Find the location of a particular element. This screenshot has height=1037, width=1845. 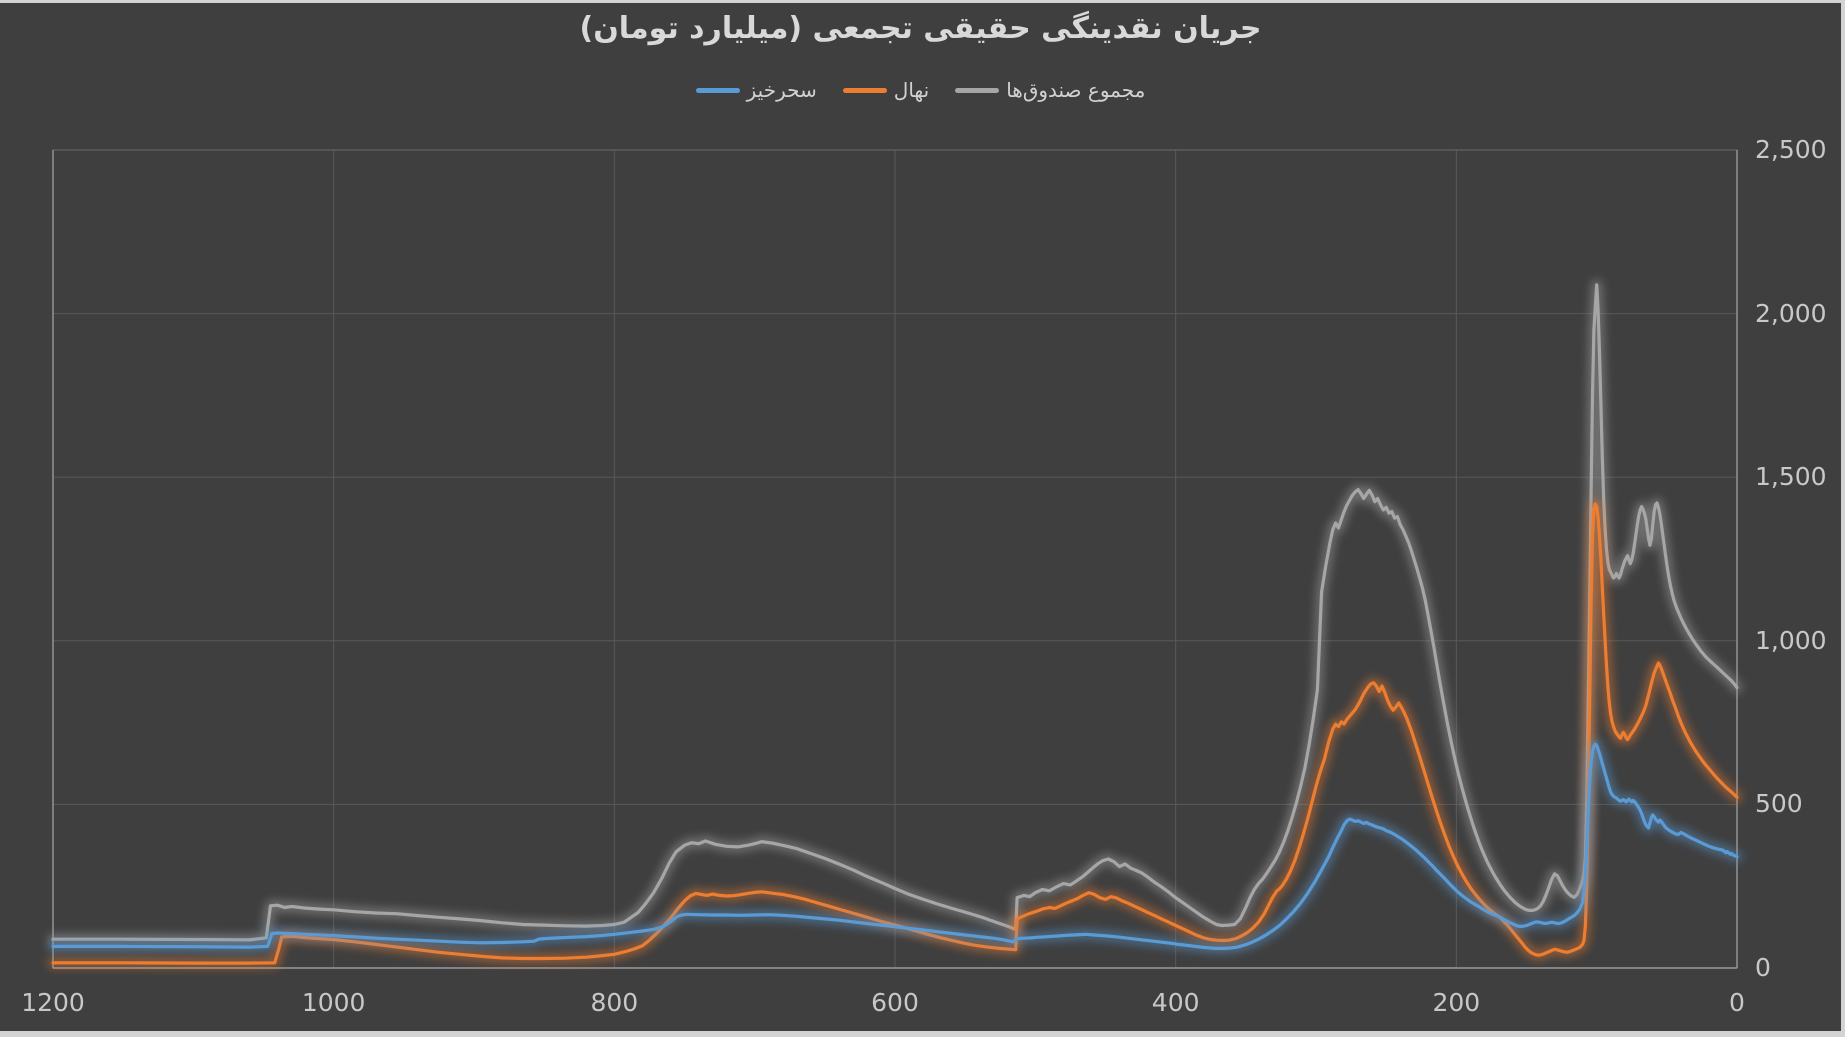

legend-label: مجموع صندوق‌ها is located at coordinates (1076, 90).